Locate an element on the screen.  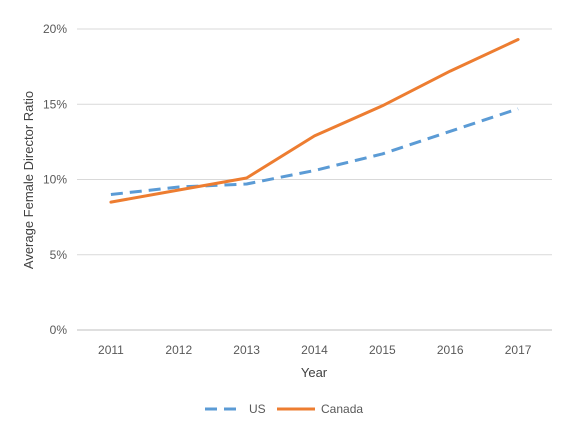
series-line-us is located at coordinates (314, 151).